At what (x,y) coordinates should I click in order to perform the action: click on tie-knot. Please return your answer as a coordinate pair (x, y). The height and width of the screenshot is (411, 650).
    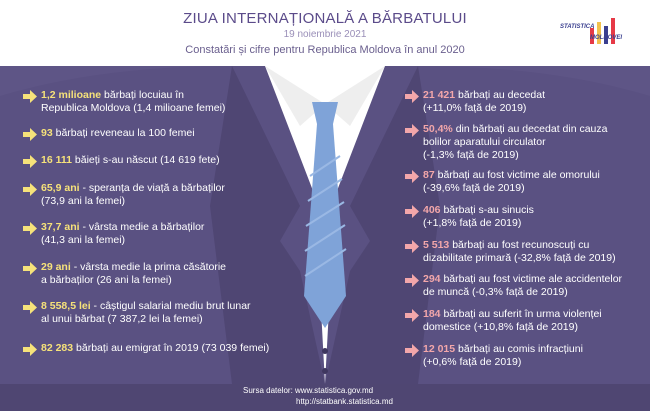
    Looking at the image, I should click on (325, 113).